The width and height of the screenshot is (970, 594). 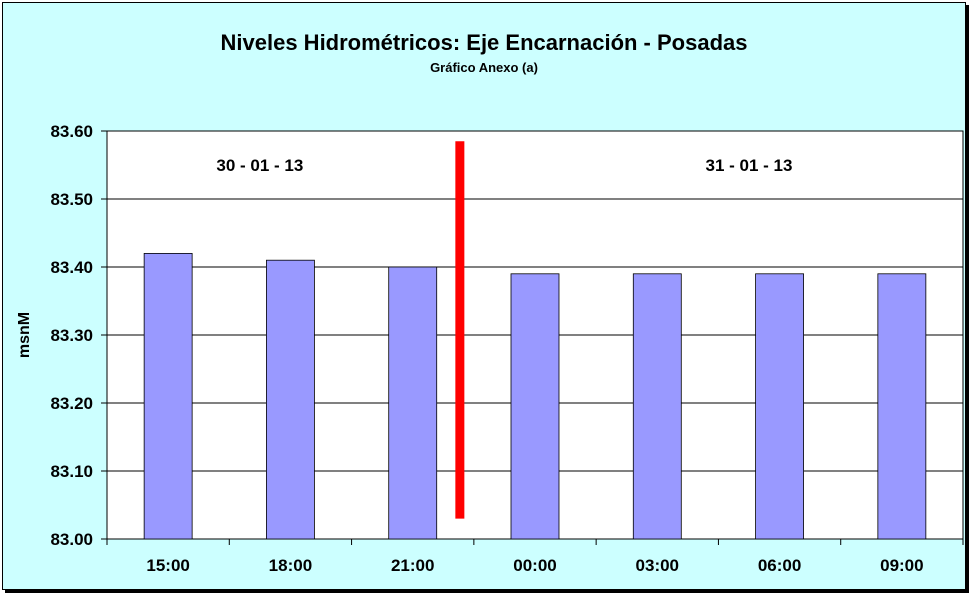 What do you see at coordinates (71, 199) in the screenshot?
I see `y-tick-label: 83.50` at bounding box center [71, 199].